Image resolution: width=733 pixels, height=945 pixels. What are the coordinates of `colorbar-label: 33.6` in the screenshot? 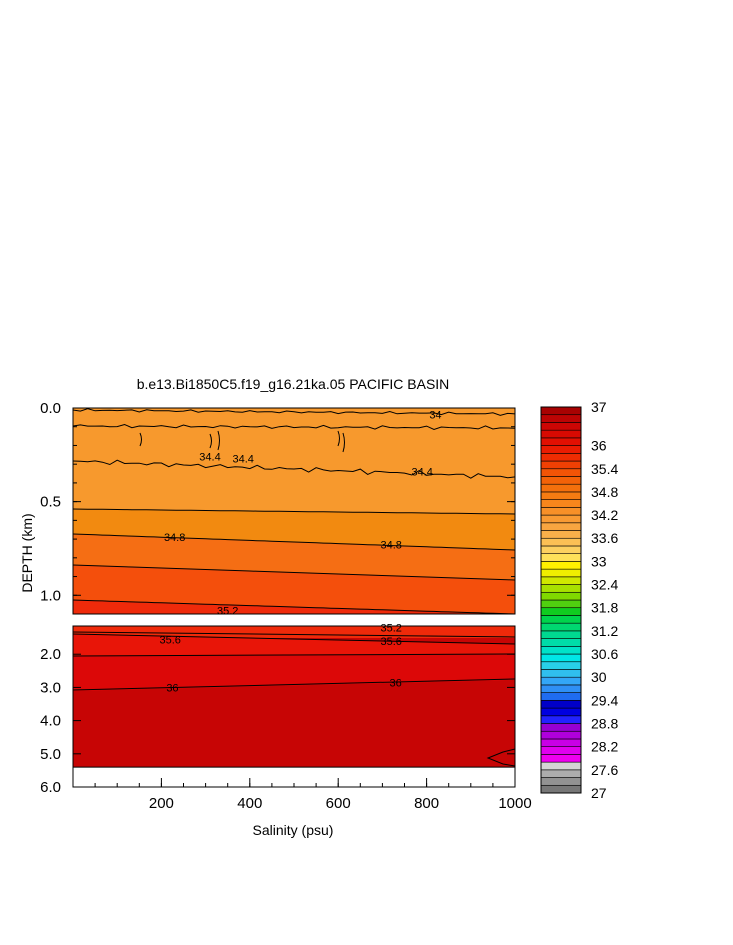 It's located at (604, 538).